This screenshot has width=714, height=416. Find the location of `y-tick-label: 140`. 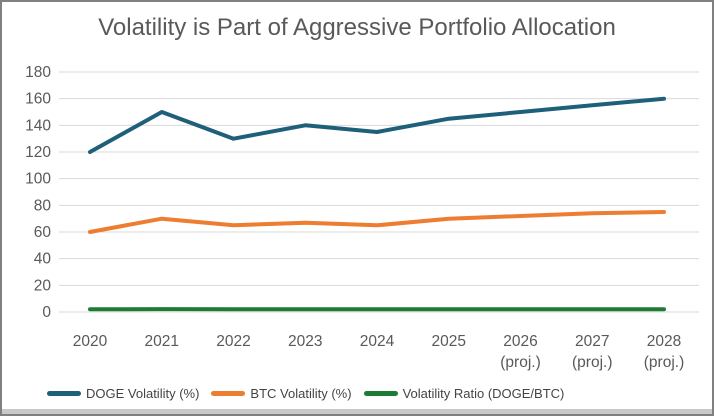

y-tick-label: 140 is located at coordinates (38, 125).